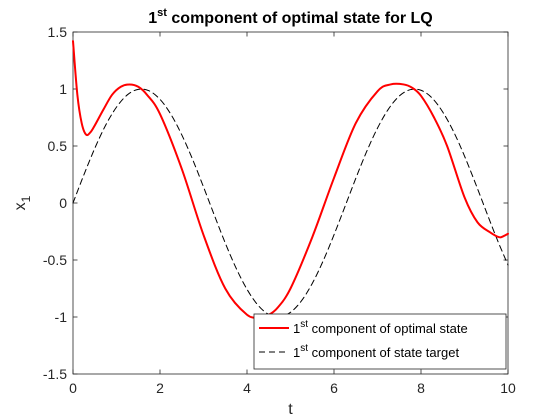 The width and height of the screenshot is (560, 420). What do you see at coordinates (63, 203) in the screenshot?
I see `y-tick-label: 0` at bounding box center [63, 203].